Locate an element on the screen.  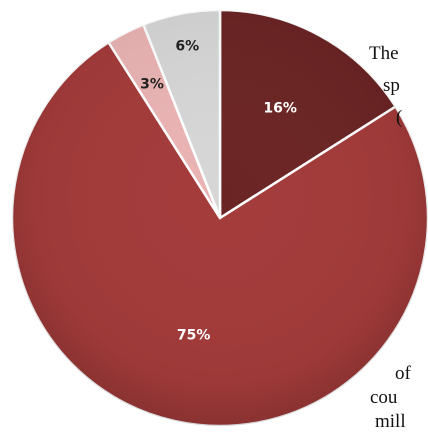
side-text-line-2: sp is located at coordinates (391, 85).